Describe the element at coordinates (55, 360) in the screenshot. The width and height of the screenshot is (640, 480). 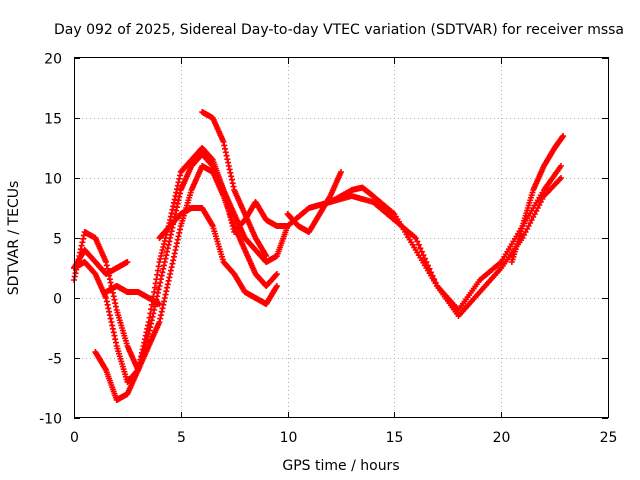
I see `y-tick-label: -5` at that location.